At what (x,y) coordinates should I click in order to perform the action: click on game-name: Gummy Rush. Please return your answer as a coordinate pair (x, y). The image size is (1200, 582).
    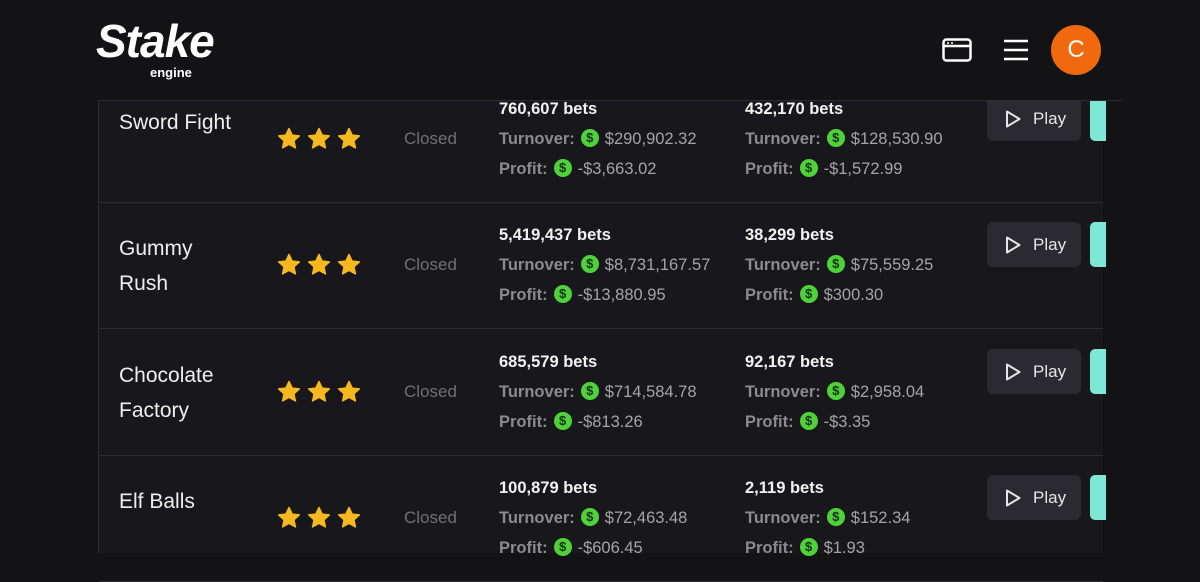
    Looking at the image, I should click on (156, 266).